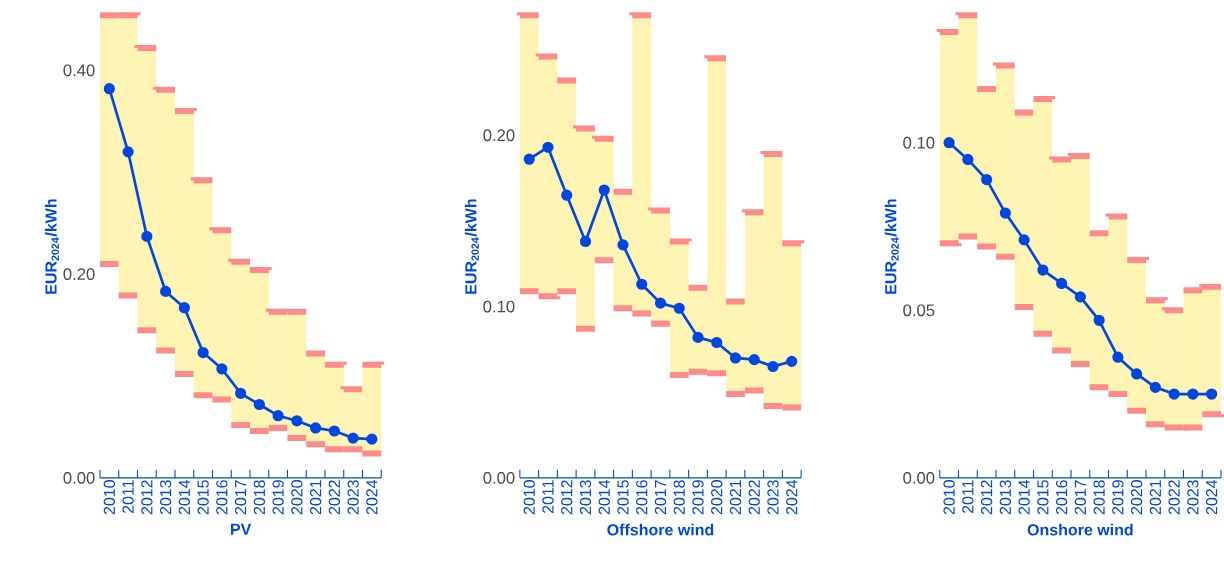 This screenshot has height=566, width=1224. I want to click on x-axis-title: PV, so click(241, 529).